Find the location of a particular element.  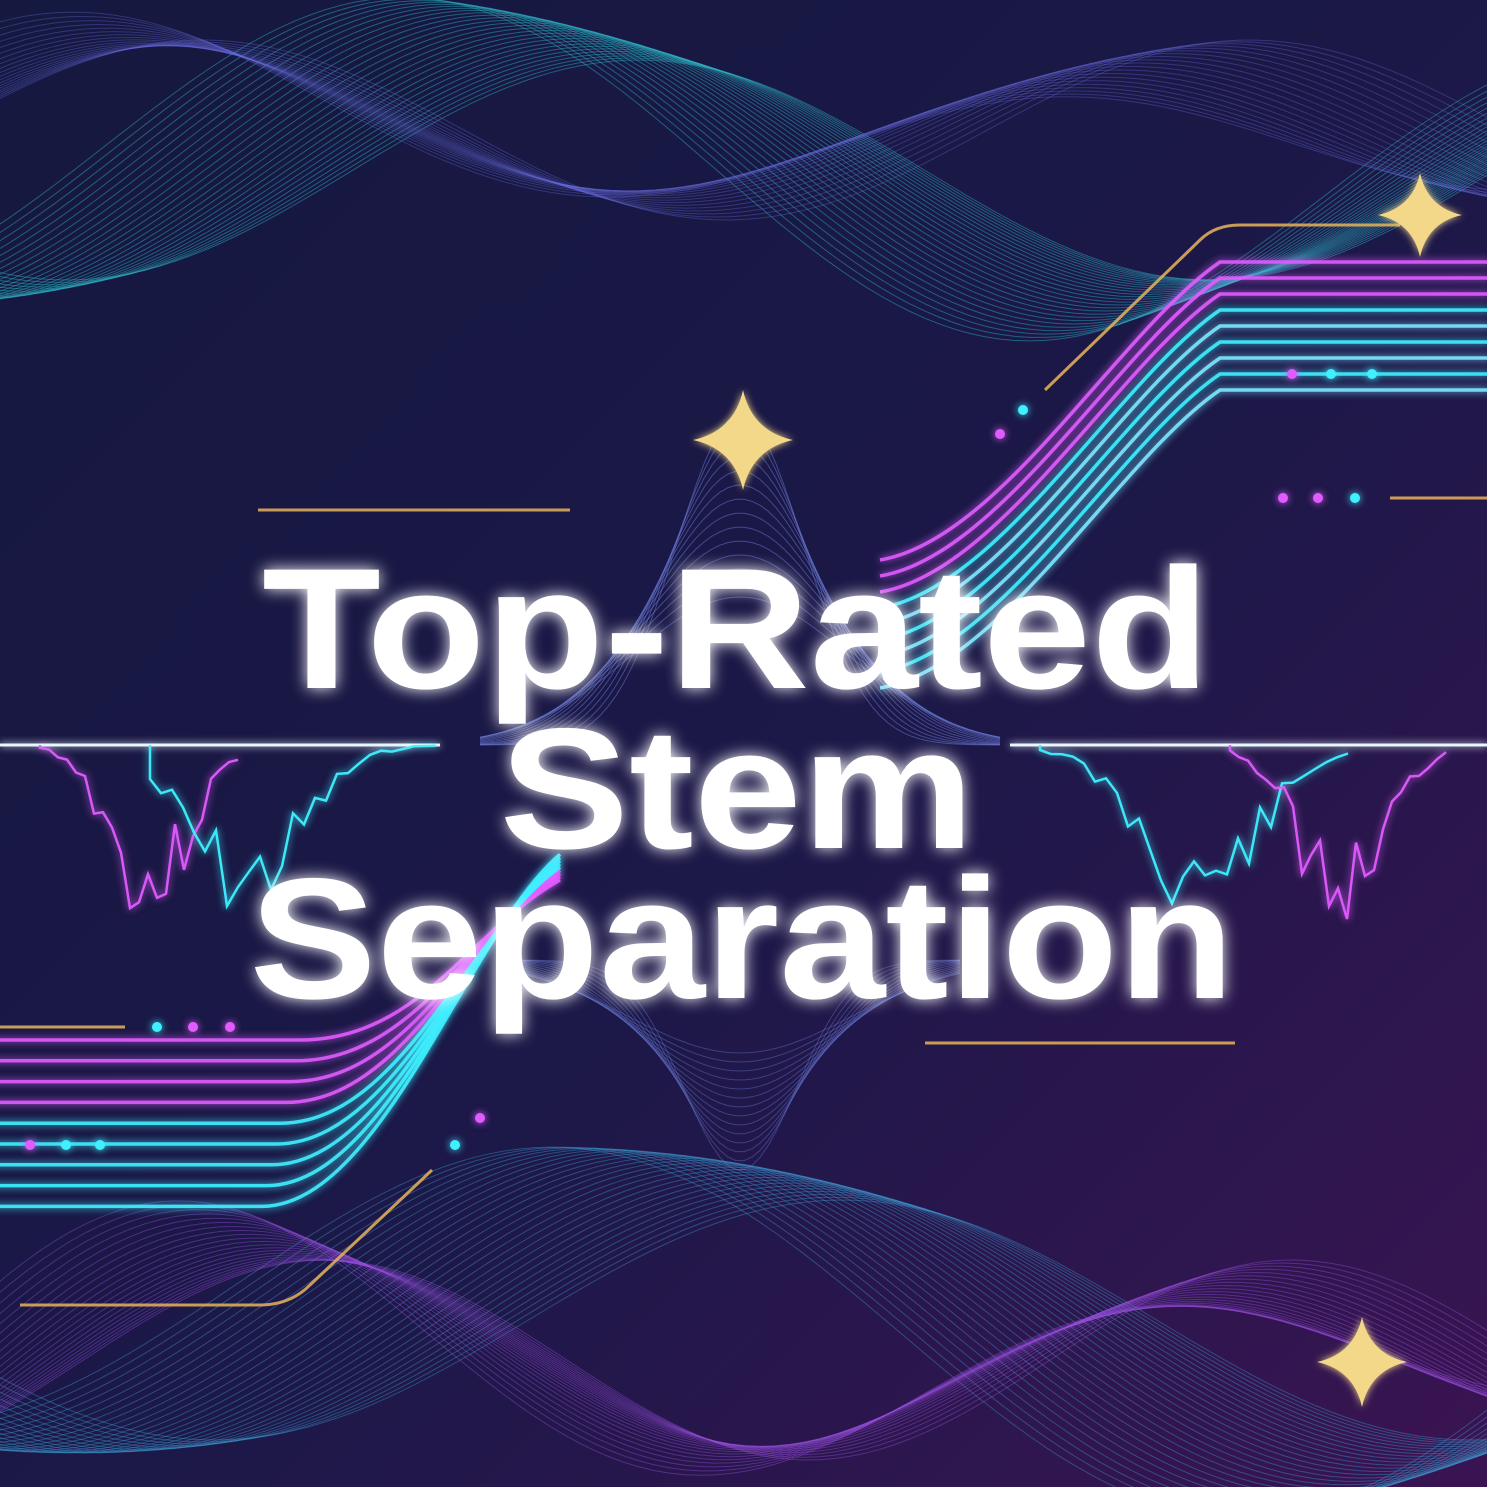

title-line-1: Top-Rated is located at coordinates (736, 629).